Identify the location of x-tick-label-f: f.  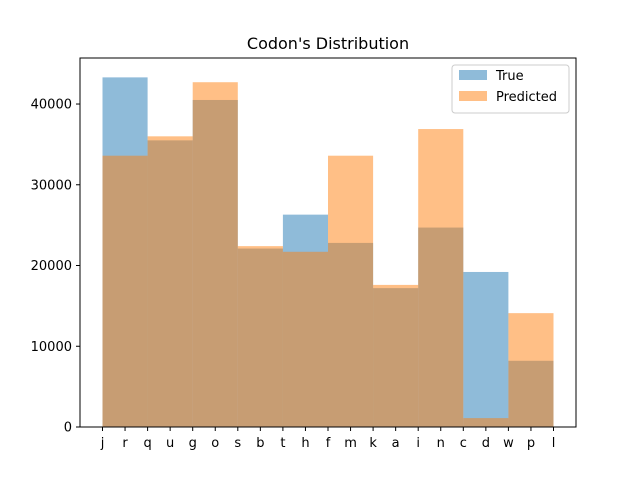
(328, 443).